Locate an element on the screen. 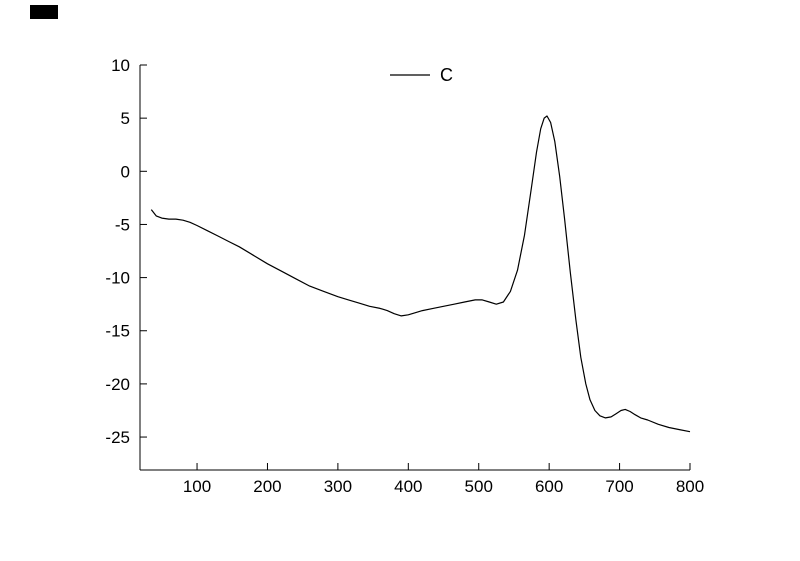  y-tick-label: -5 is located at coordinates (122, 224).